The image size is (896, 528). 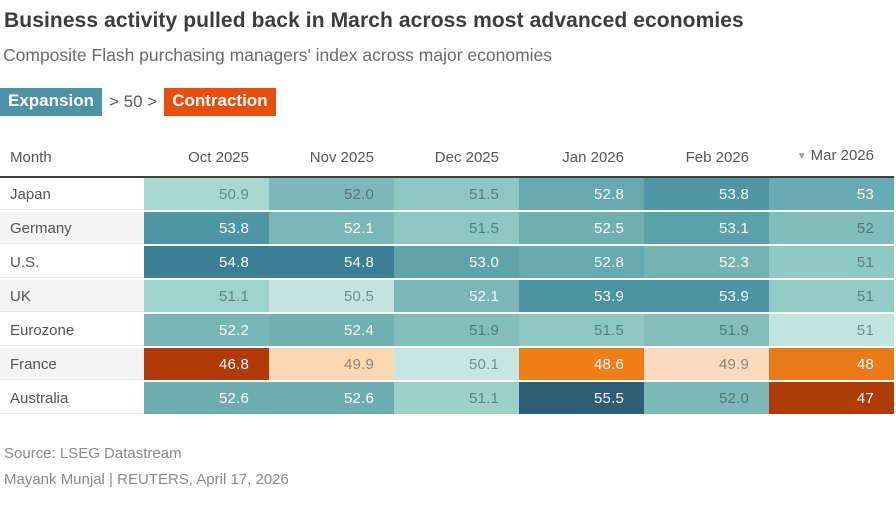 I want to click on column-header-jan-2026: Jan 2026, so click(x=581, y=162).